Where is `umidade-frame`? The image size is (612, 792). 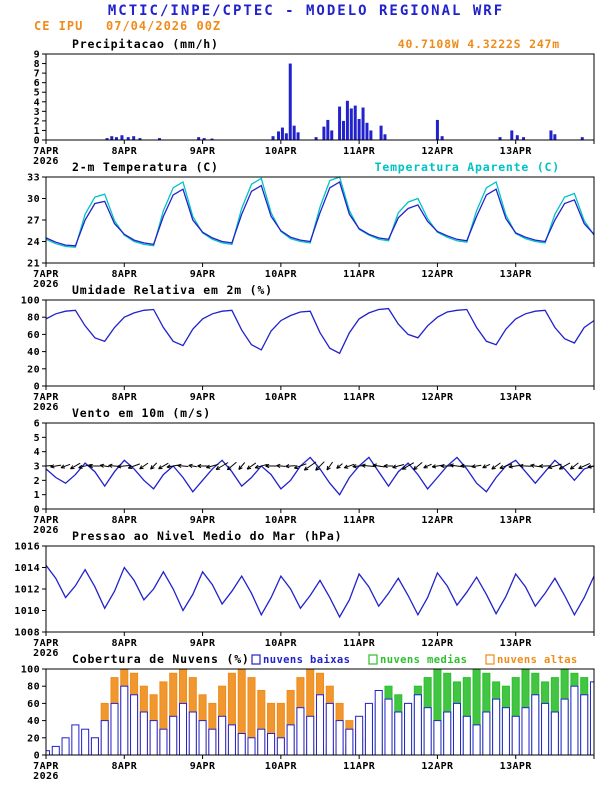
umidade-frame is located at coordinates (320, 343).